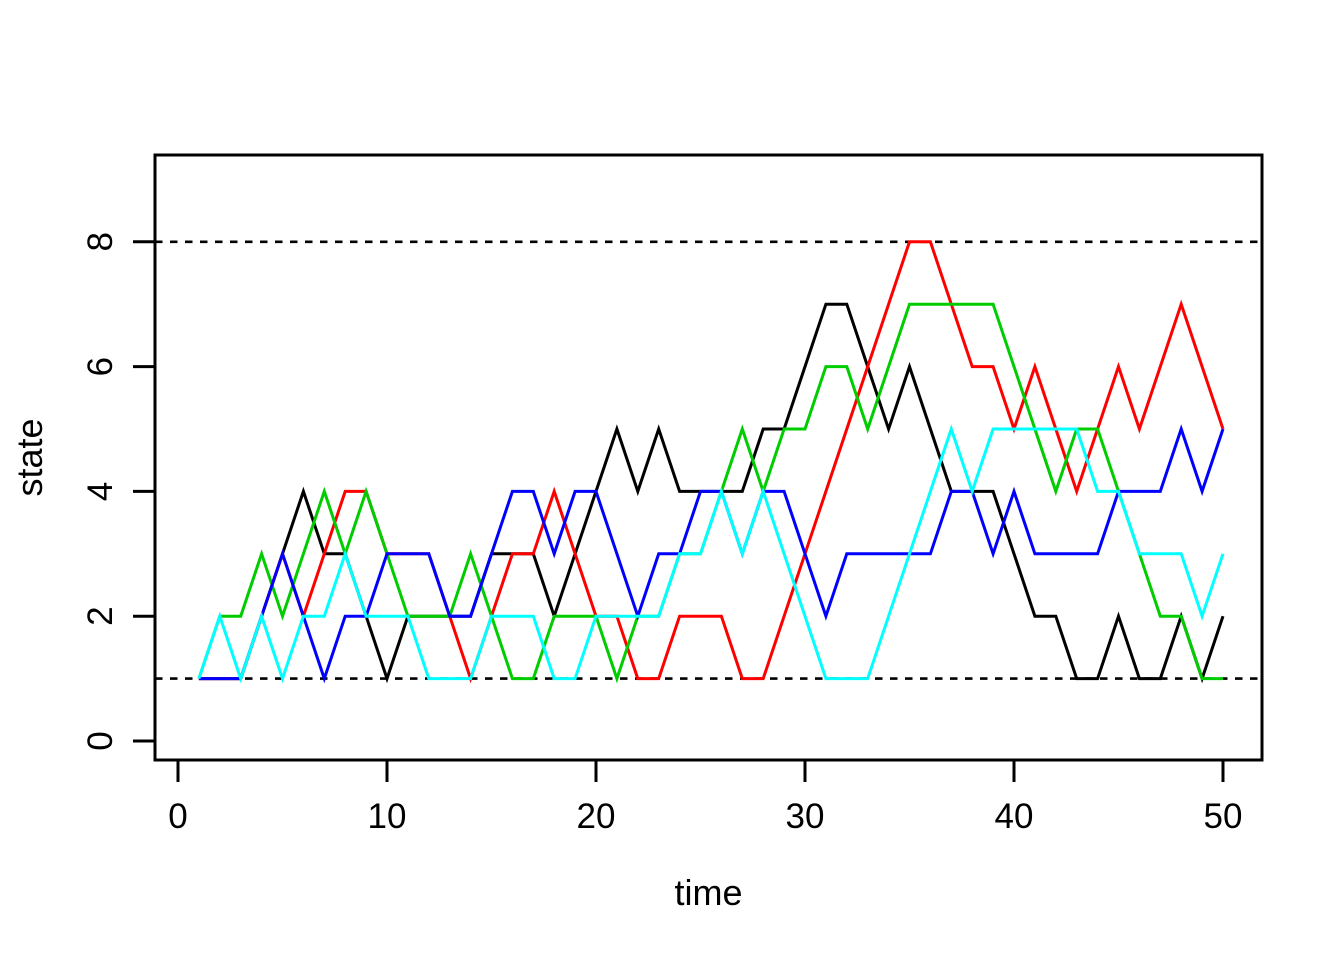 The width and height of the screenshot is (1344, 960). Describe the element at coordinates (29, 457) in the screenshot. I see `y-axis-title: state` at that location.